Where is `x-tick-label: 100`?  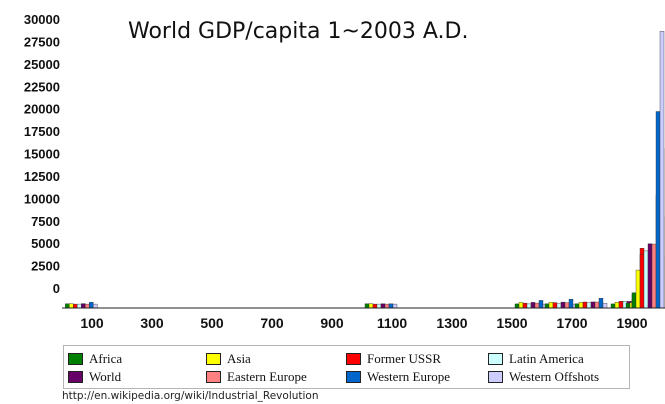
x-tick-label: 100 is located at coordinates (92, 323).